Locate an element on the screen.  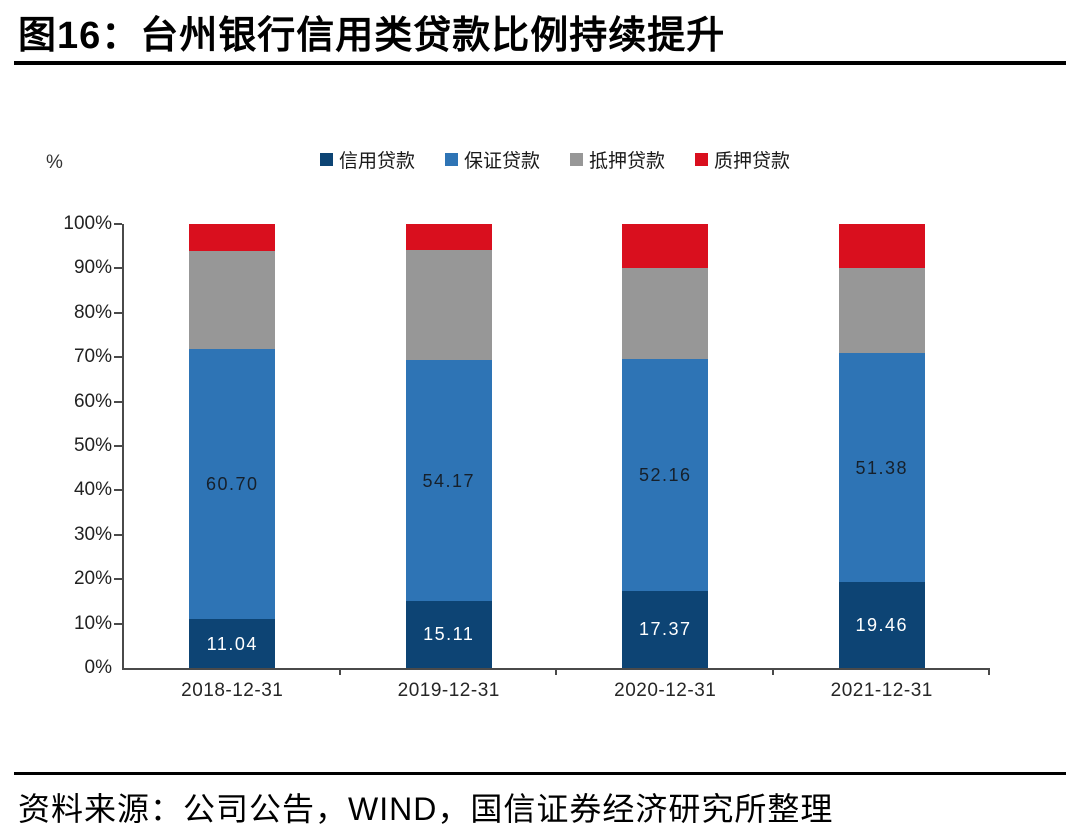
bar-value-label: 52.16 is located at coordinates (665, 475).